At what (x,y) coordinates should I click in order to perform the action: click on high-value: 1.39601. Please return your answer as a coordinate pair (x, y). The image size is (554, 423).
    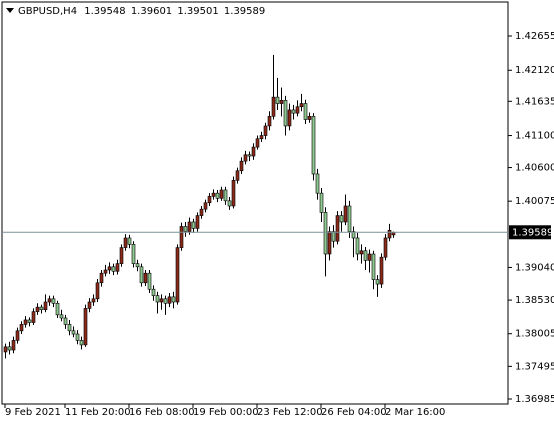
    Looking at the image, I should click on (151, 11).